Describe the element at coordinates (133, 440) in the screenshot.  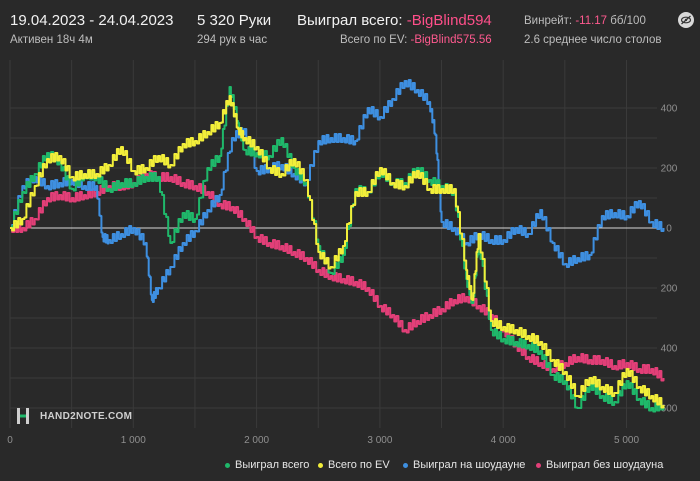
I see `x-tick-label: 1 000` at that location.